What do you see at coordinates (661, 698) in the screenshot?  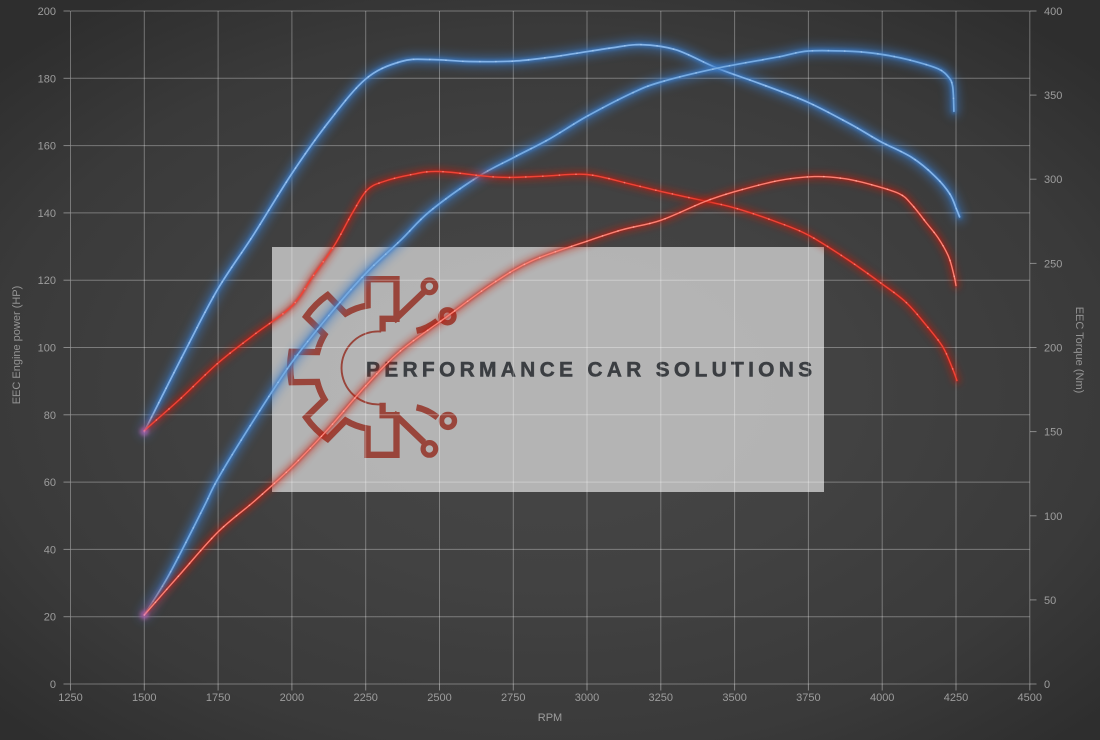 I see `svg-text: 3250` at bounding box center [661, 698].